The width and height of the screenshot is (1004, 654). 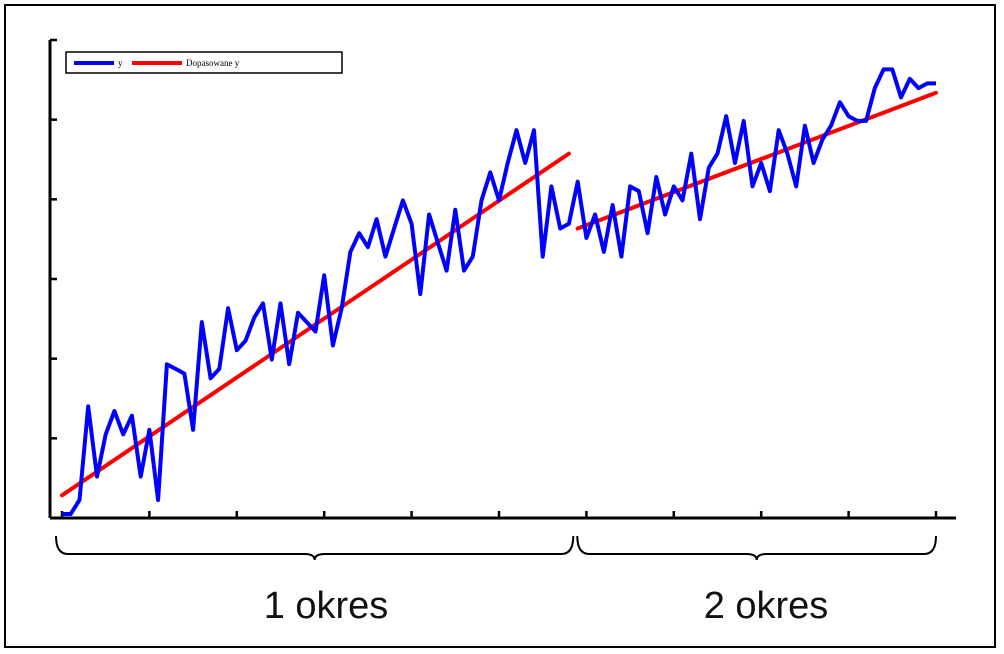 What do you see at coordinates (213, 63) in the screenshot?
I see `legend-label-fit: Dopasowane y` at bounding box center [213, 63].